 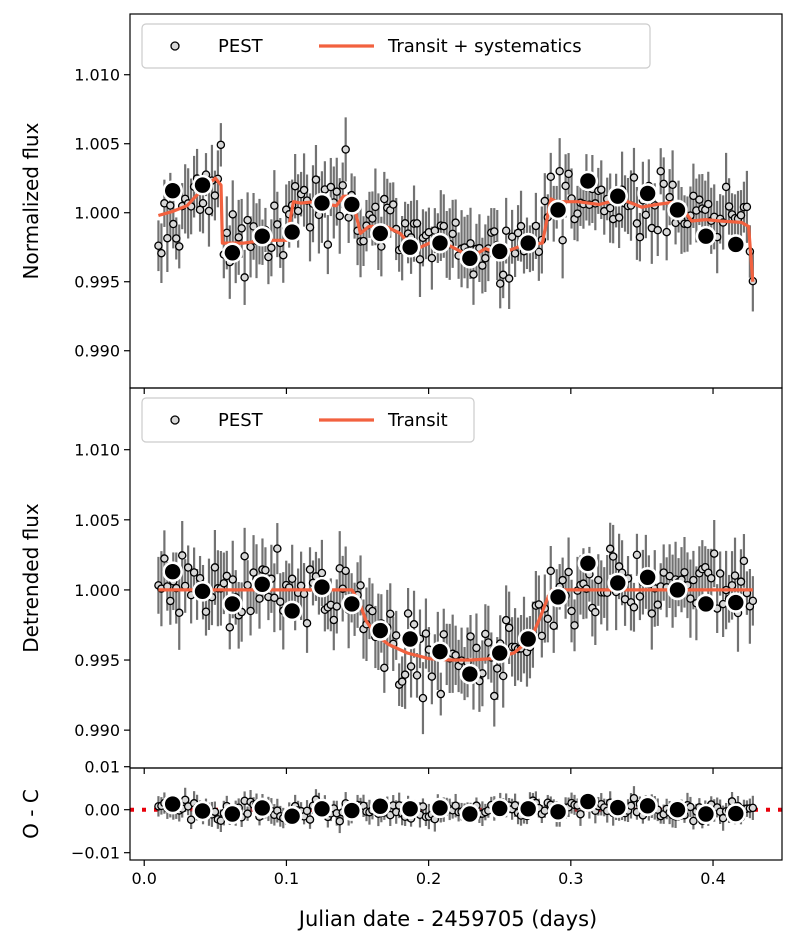 What do you see at coordinates (97, 450) in the screenshot?
I see `y-tick-label: 1.010` at bounding box center [97, 450].